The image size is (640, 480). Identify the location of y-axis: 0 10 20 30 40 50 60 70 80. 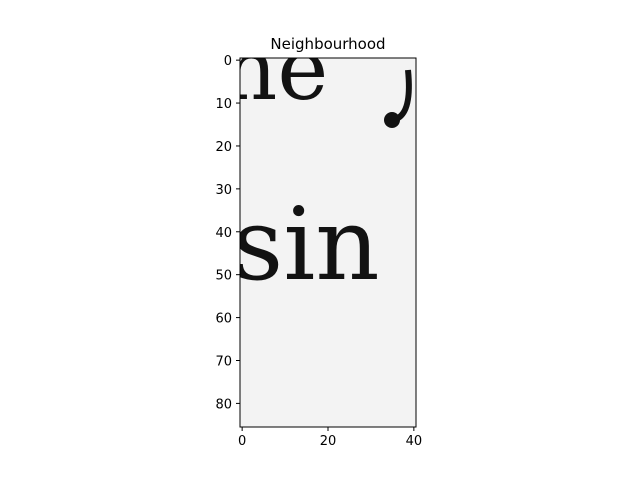
(227, 233).